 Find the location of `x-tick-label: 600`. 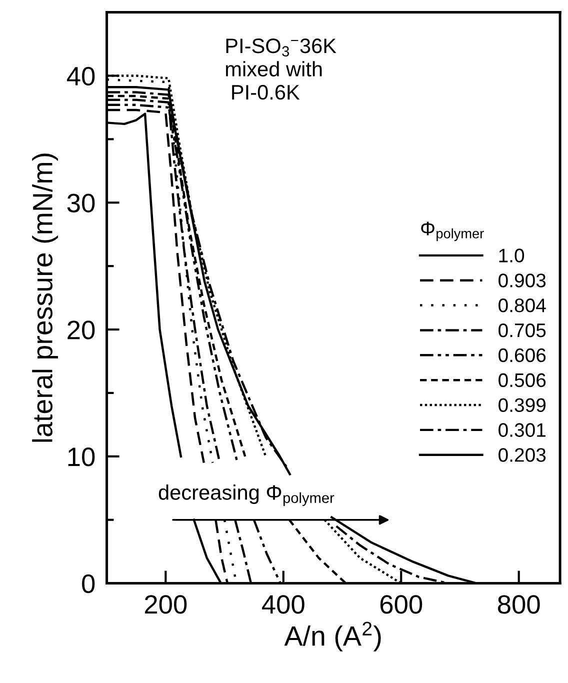

x-tick-label: 600 is located at coordinates (401, 604).